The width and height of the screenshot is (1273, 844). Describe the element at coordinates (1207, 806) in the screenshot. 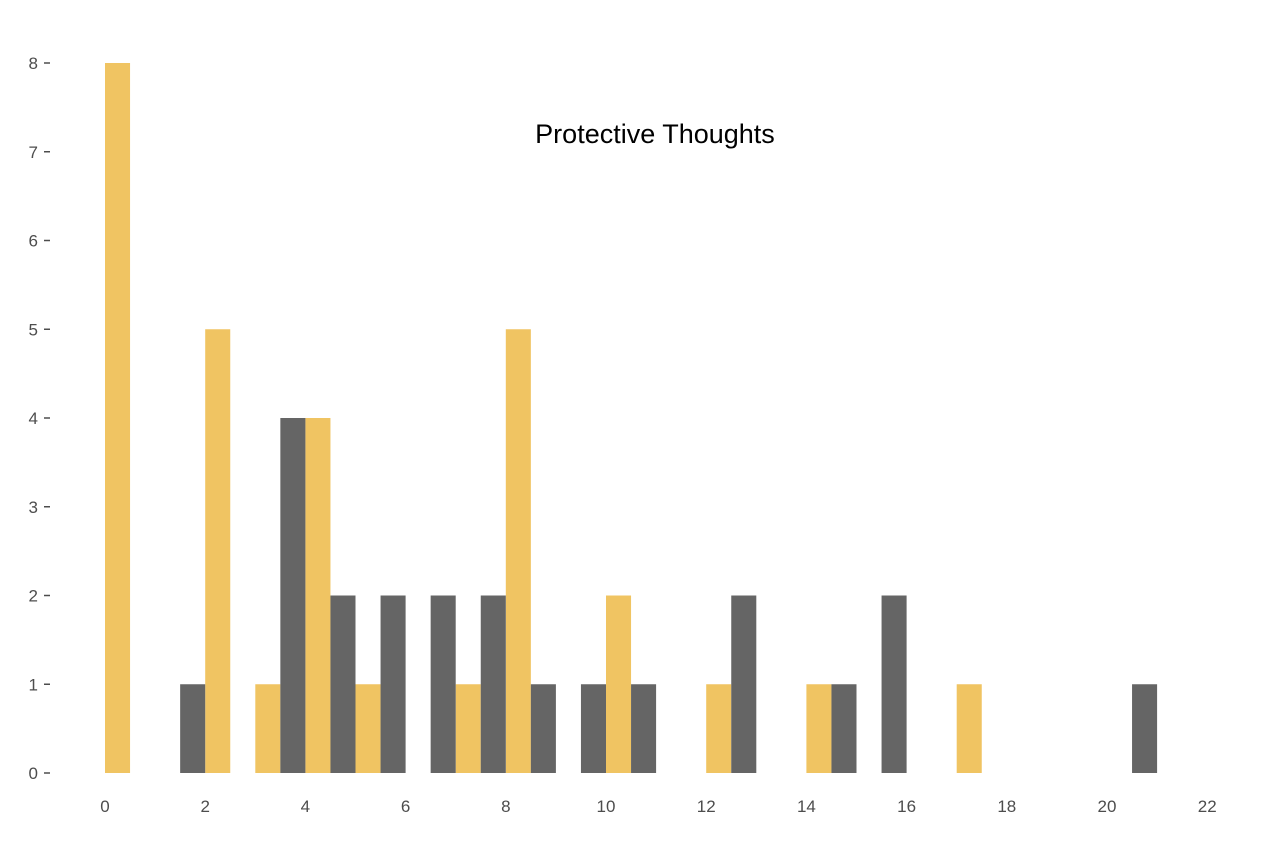

I see `x-tick-label: 22` at that location.